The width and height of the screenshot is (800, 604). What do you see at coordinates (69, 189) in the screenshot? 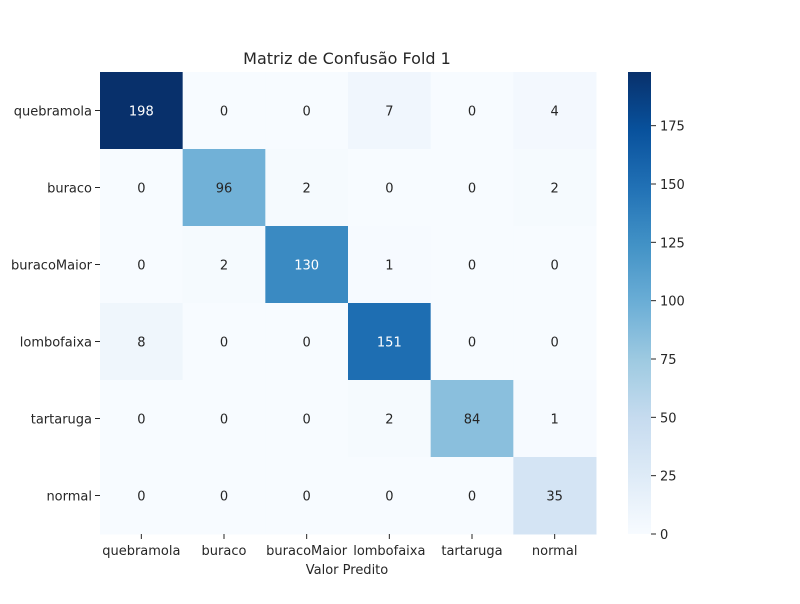
I see `y-tick-label: buraco` at bounding box center [69, 189].